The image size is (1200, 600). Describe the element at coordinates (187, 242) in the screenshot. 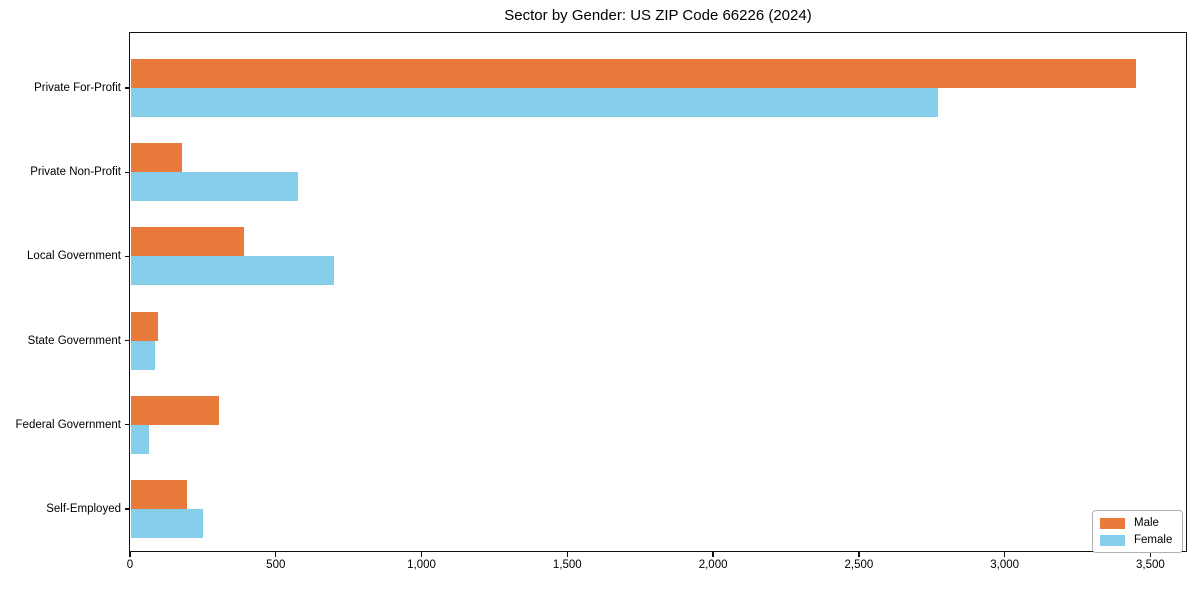

I see `bar-male-local-government` at that location.